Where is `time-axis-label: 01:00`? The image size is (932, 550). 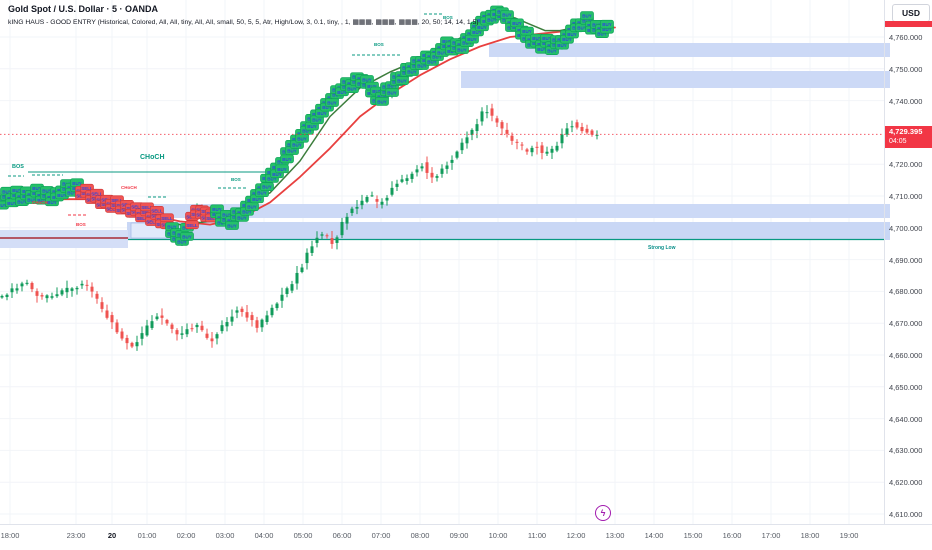
time-axis-label: 01:00 is located at coordinates (147, 535).